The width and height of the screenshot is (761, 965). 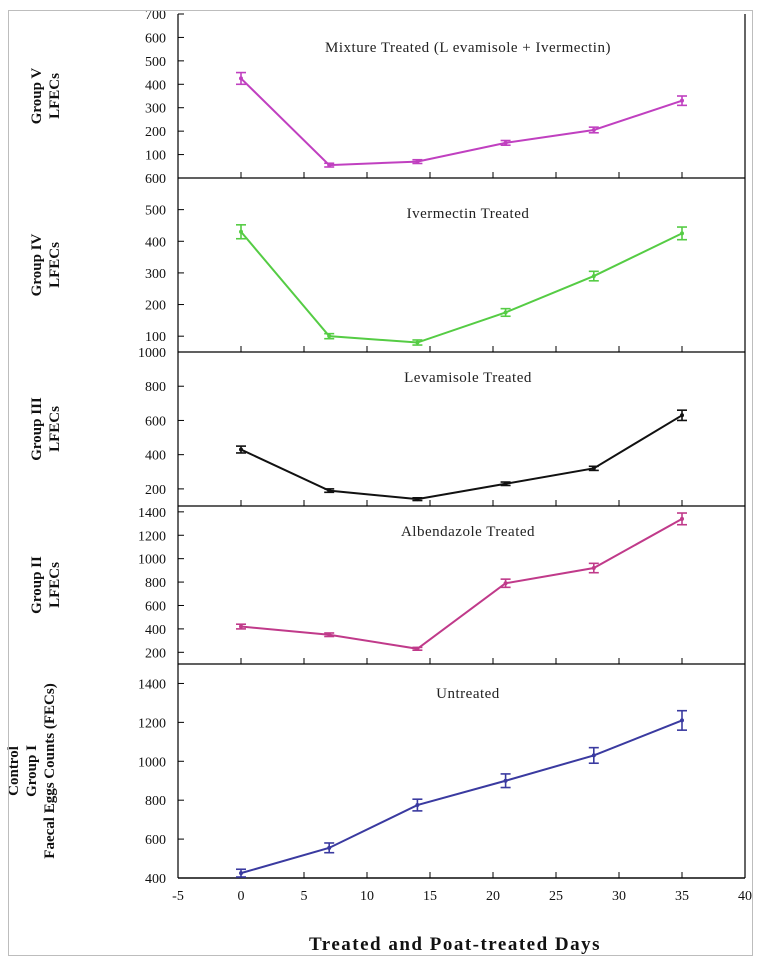 What do you see at coordinates (37, 265) in the screenshot?
I see `y-axis-label-line: Group IV` at bounding box center [37, 265].